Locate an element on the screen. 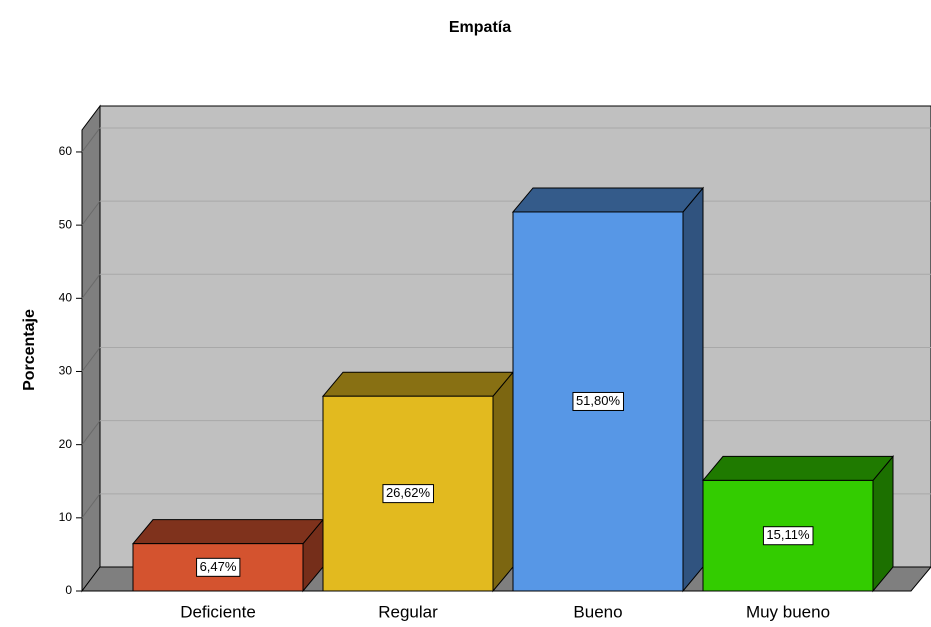 Image resolution: width=931 pixels, height=627 pixels. value-label: 15,11% is located at coordinates (788, 534).